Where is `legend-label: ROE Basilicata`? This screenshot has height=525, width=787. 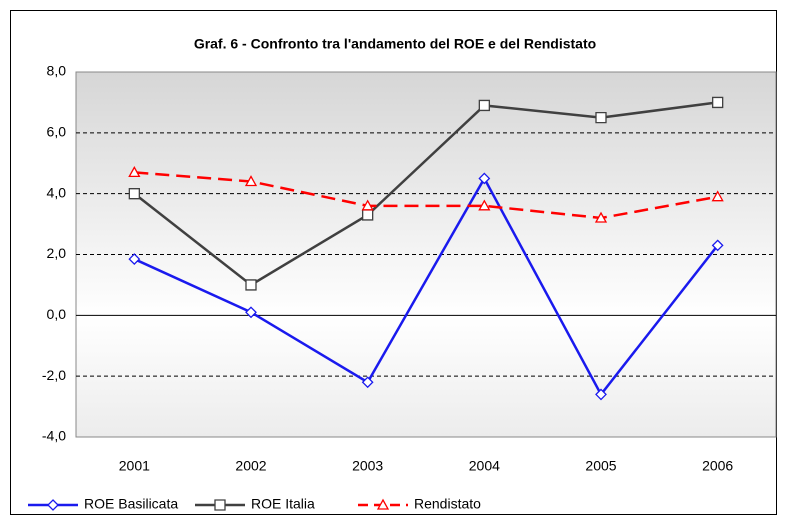
legend-label: ROE Basilicata is located at coordinates (131, 504).